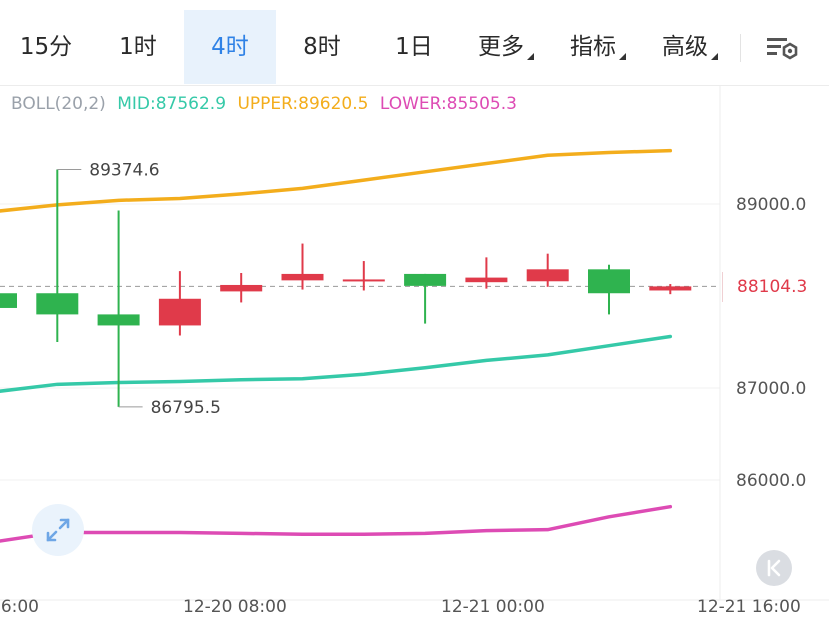 The width and height of the screenshot is (829, 629). I want to click on tab-label: 4时, so click(230, 47).